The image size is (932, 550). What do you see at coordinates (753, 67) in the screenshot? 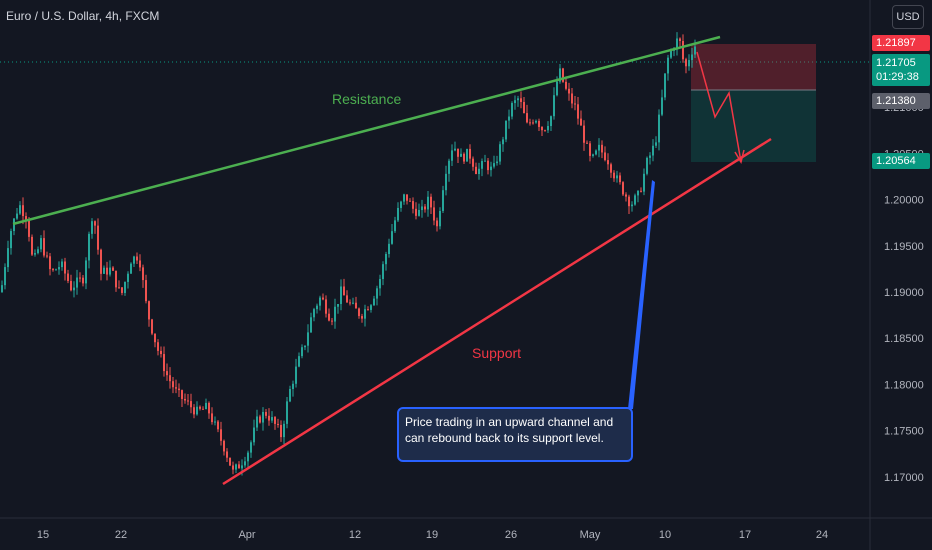
I see `stop-loss-zone` at bounding box center [753, 67].